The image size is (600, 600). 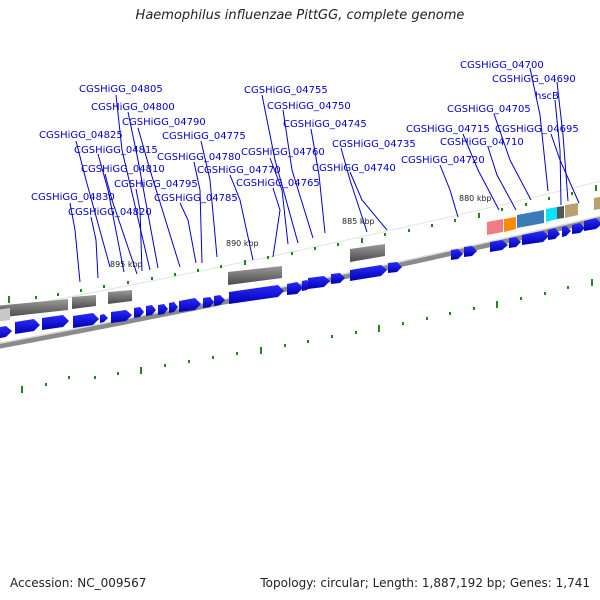 I want to click on gene-label-04815: CGSHiGG_04815, so click(x=116, y=150).